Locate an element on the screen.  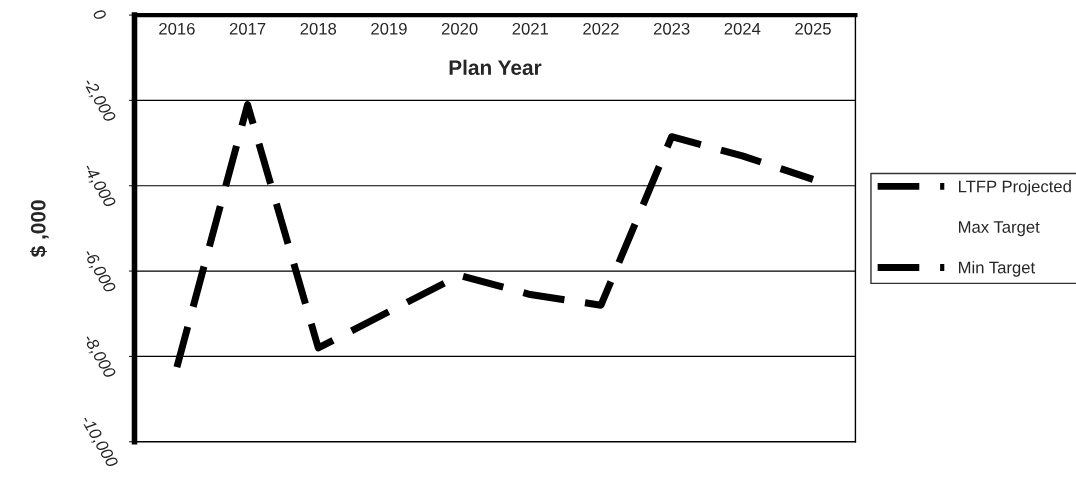
legend-label: Min Target is located at coordinates (997, 269).